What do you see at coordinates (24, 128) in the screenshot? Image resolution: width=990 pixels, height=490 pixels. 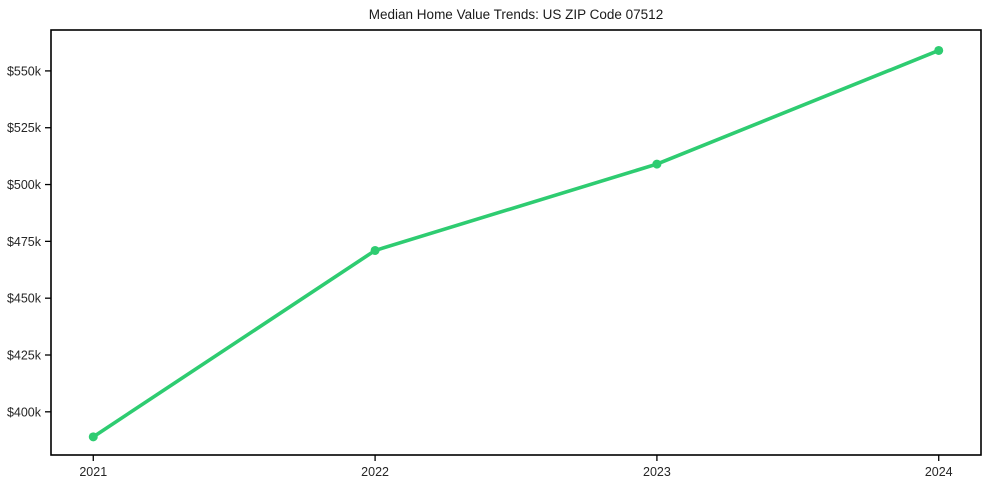 I see `y-tick-label: $525k` at bounding box center [24, 128].